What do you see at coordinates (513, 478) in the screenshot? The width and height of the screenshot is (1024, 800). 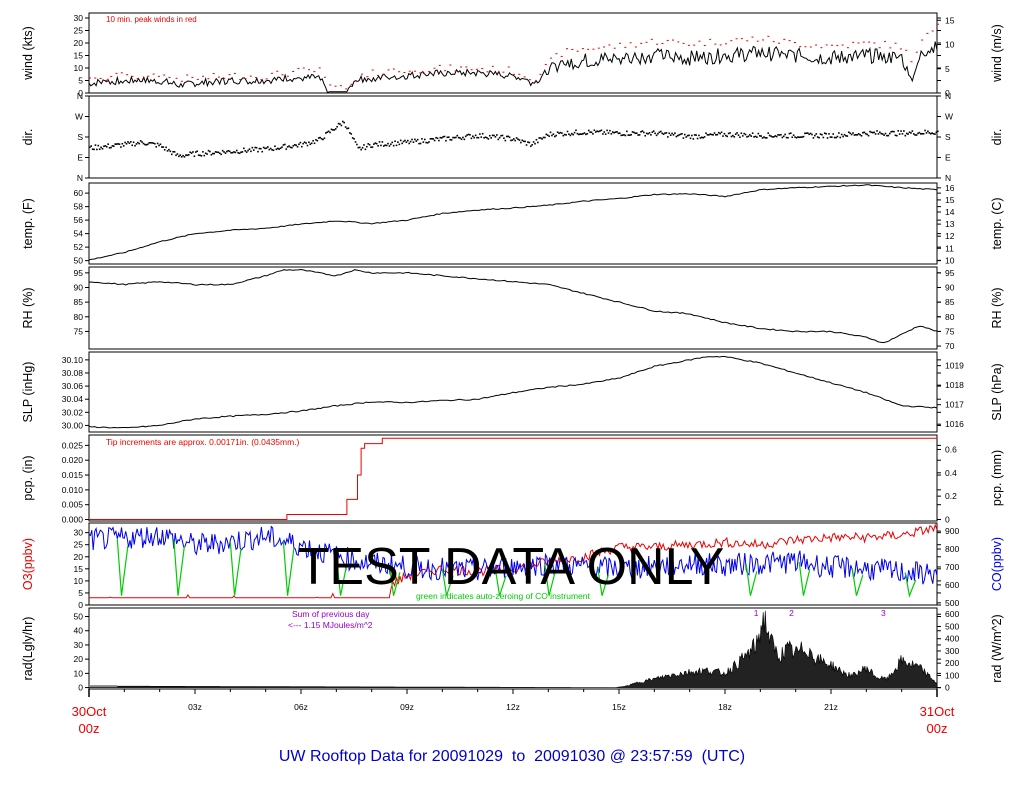 I see `precip-series-line` at bounding box center [513, 478].